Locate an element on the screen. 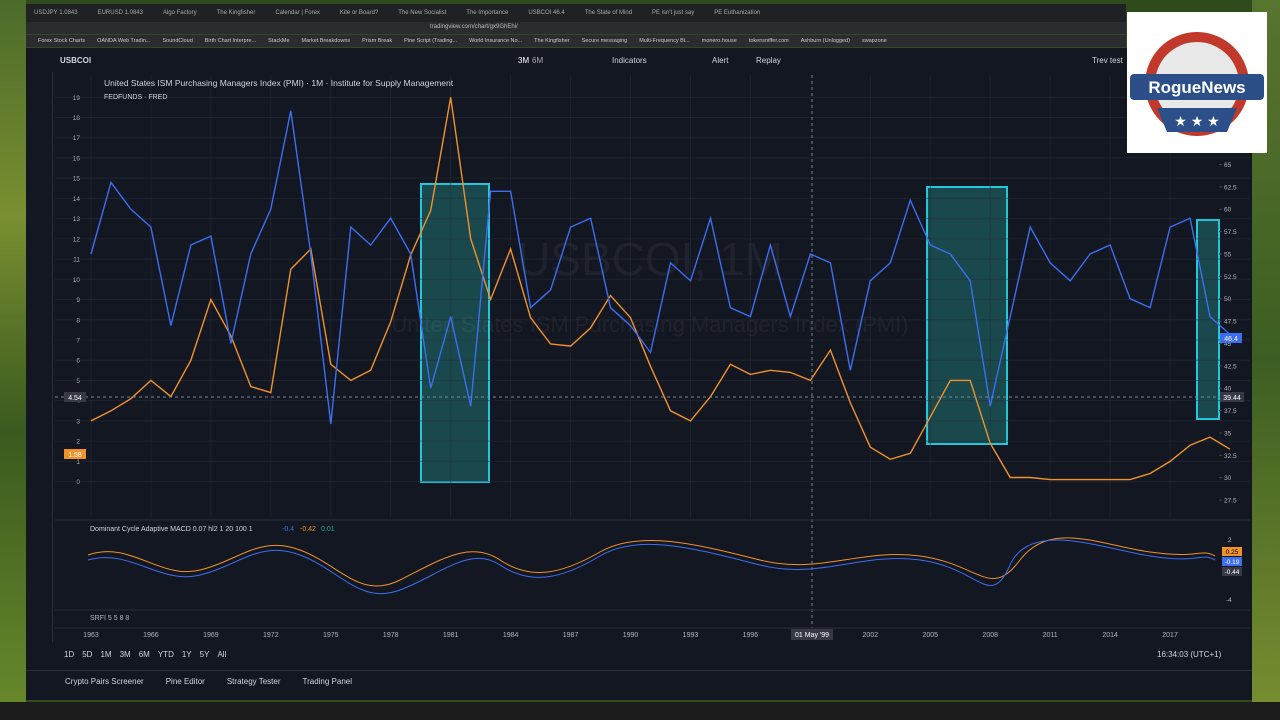 This screenshot has height=720, width=1280. x-tick-label: 1978 is located at coordinates (391, 635).